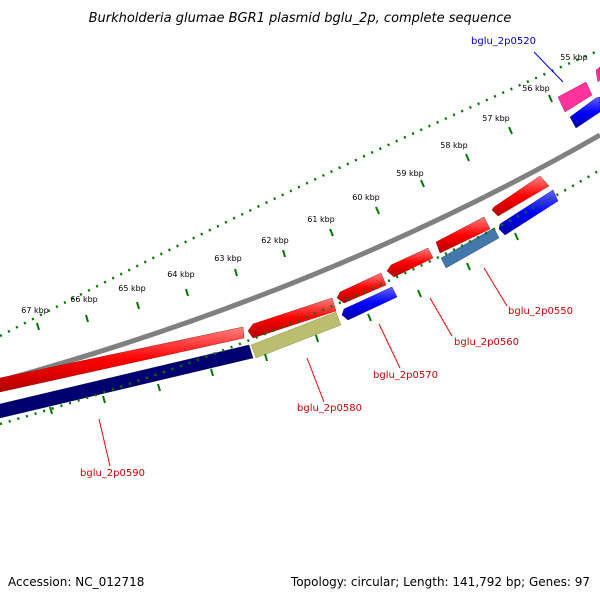 This screenshot has height=600, width=600. I want to click on gene-label: bglu_2p0590, so click(112, 473).